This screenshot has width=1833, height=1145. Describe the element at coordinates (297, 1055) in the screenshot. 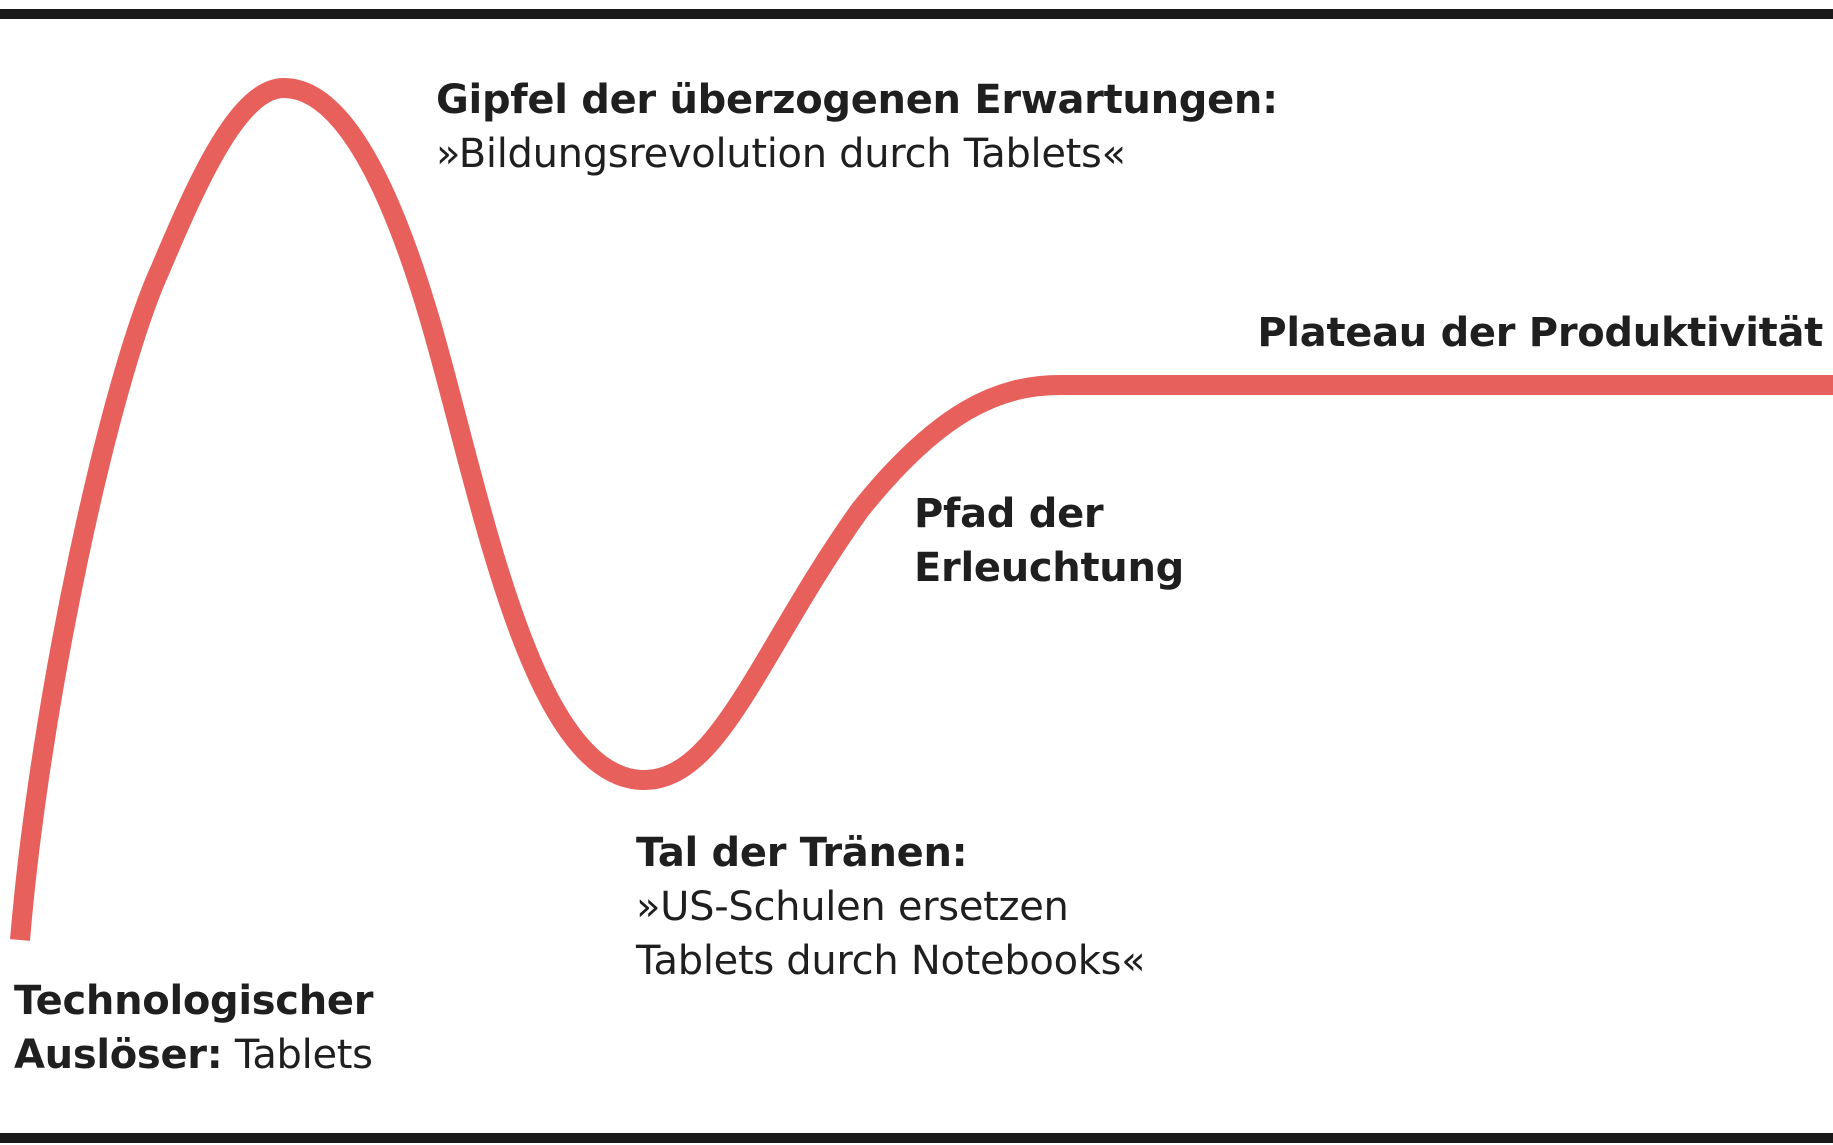

I see `trigger-line-2-regular: Tablets` at that location.